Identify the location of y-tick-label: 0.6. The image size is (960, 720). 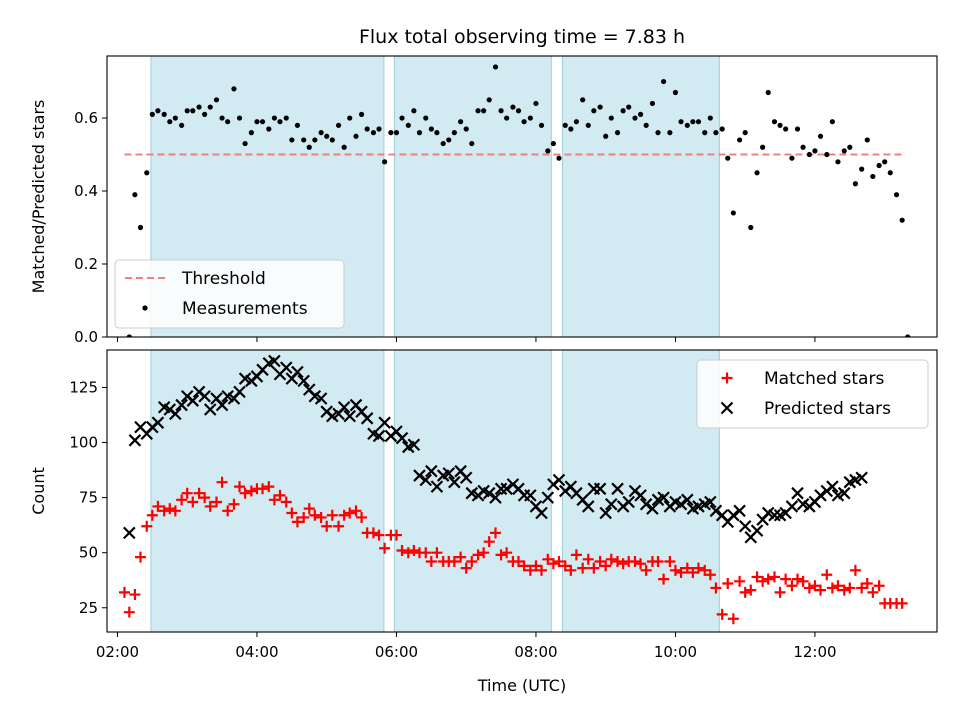
(86, 118).